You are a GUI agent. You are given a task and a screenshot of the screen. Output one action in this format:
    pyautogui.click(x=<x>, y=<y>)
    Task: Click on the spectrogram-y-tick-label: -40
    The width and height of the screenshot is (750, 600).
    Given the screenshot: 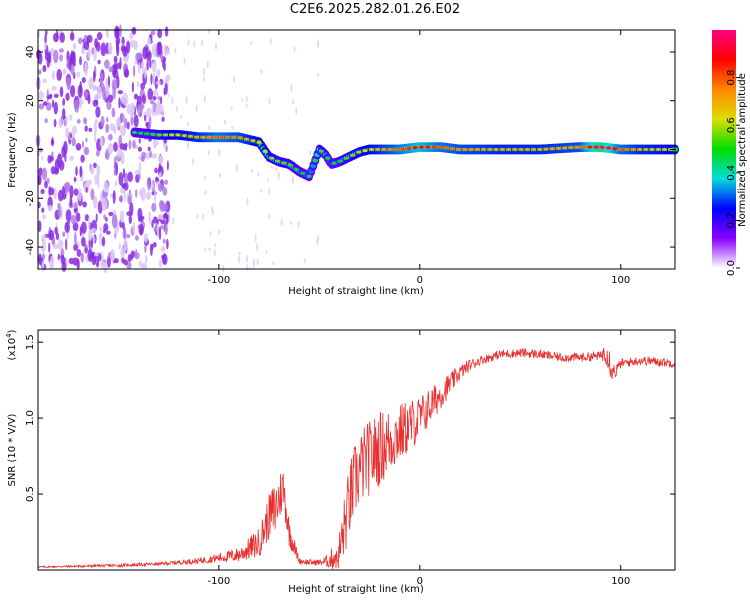 What is the action you would take?
    pyautogui.click(x=30, y=247)
    